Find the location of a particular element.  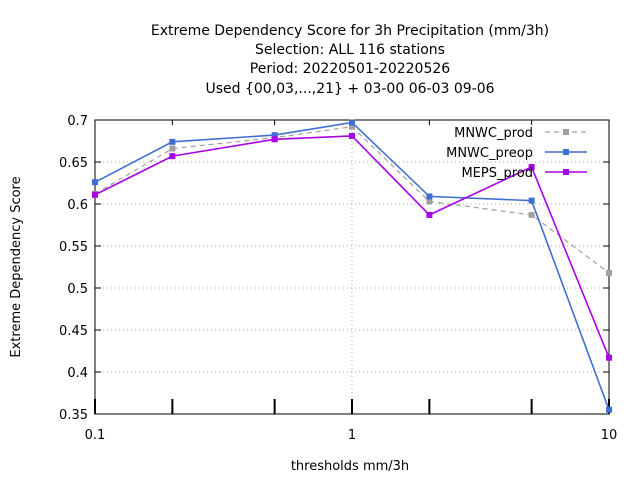

y-tick-label: 0.55 is located at coordinates (73, 247).